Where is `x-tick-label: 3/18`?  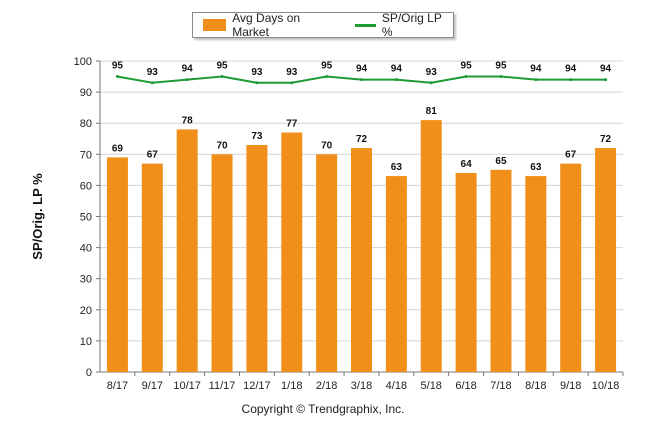
x-tick-label: 3/18 is located at coordinates (361, 386).